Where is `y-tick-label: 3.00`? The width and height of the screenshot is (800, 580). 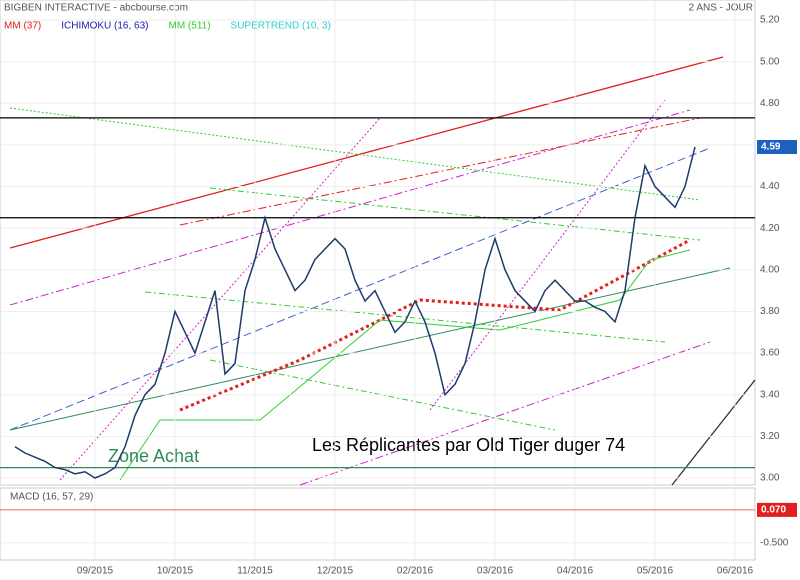
y-tick-label: 3.00 is located at coordinates (770, 478).